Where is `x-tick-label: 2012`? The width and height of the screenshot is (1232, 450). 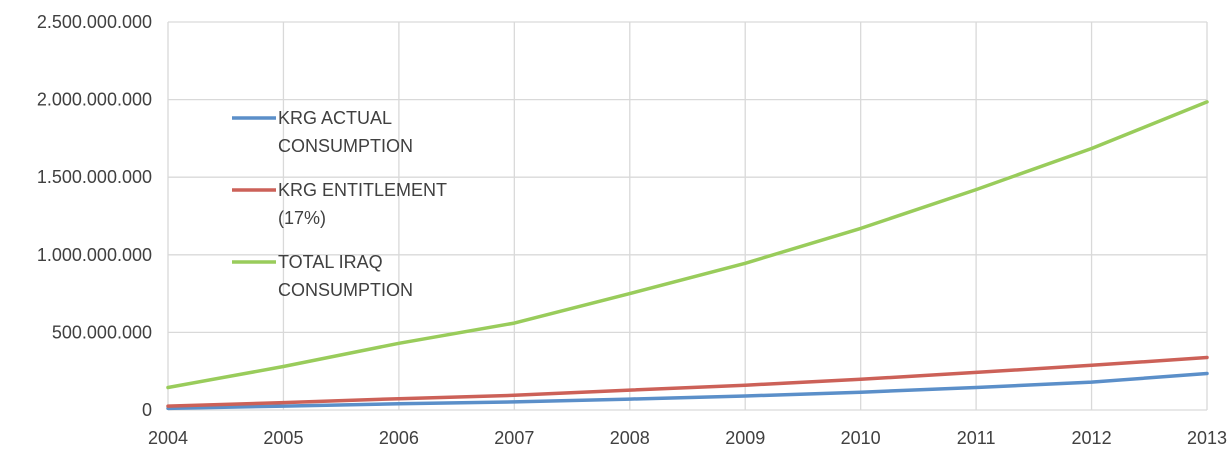 x-tick-label: 2012 is located at coordinates (1092, 438).